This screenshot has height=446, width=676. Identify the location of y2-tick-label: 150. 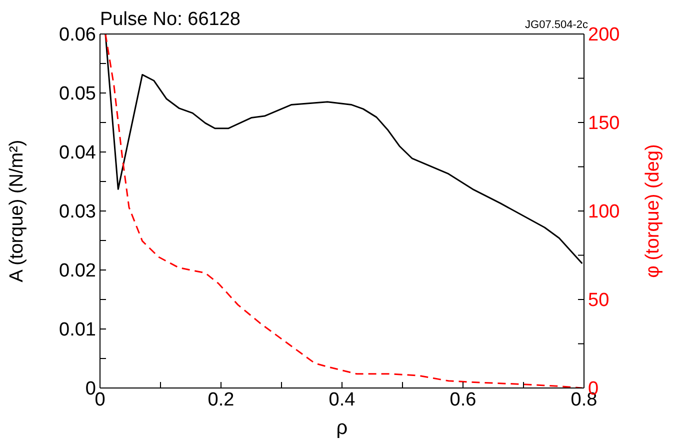
(604, 123).